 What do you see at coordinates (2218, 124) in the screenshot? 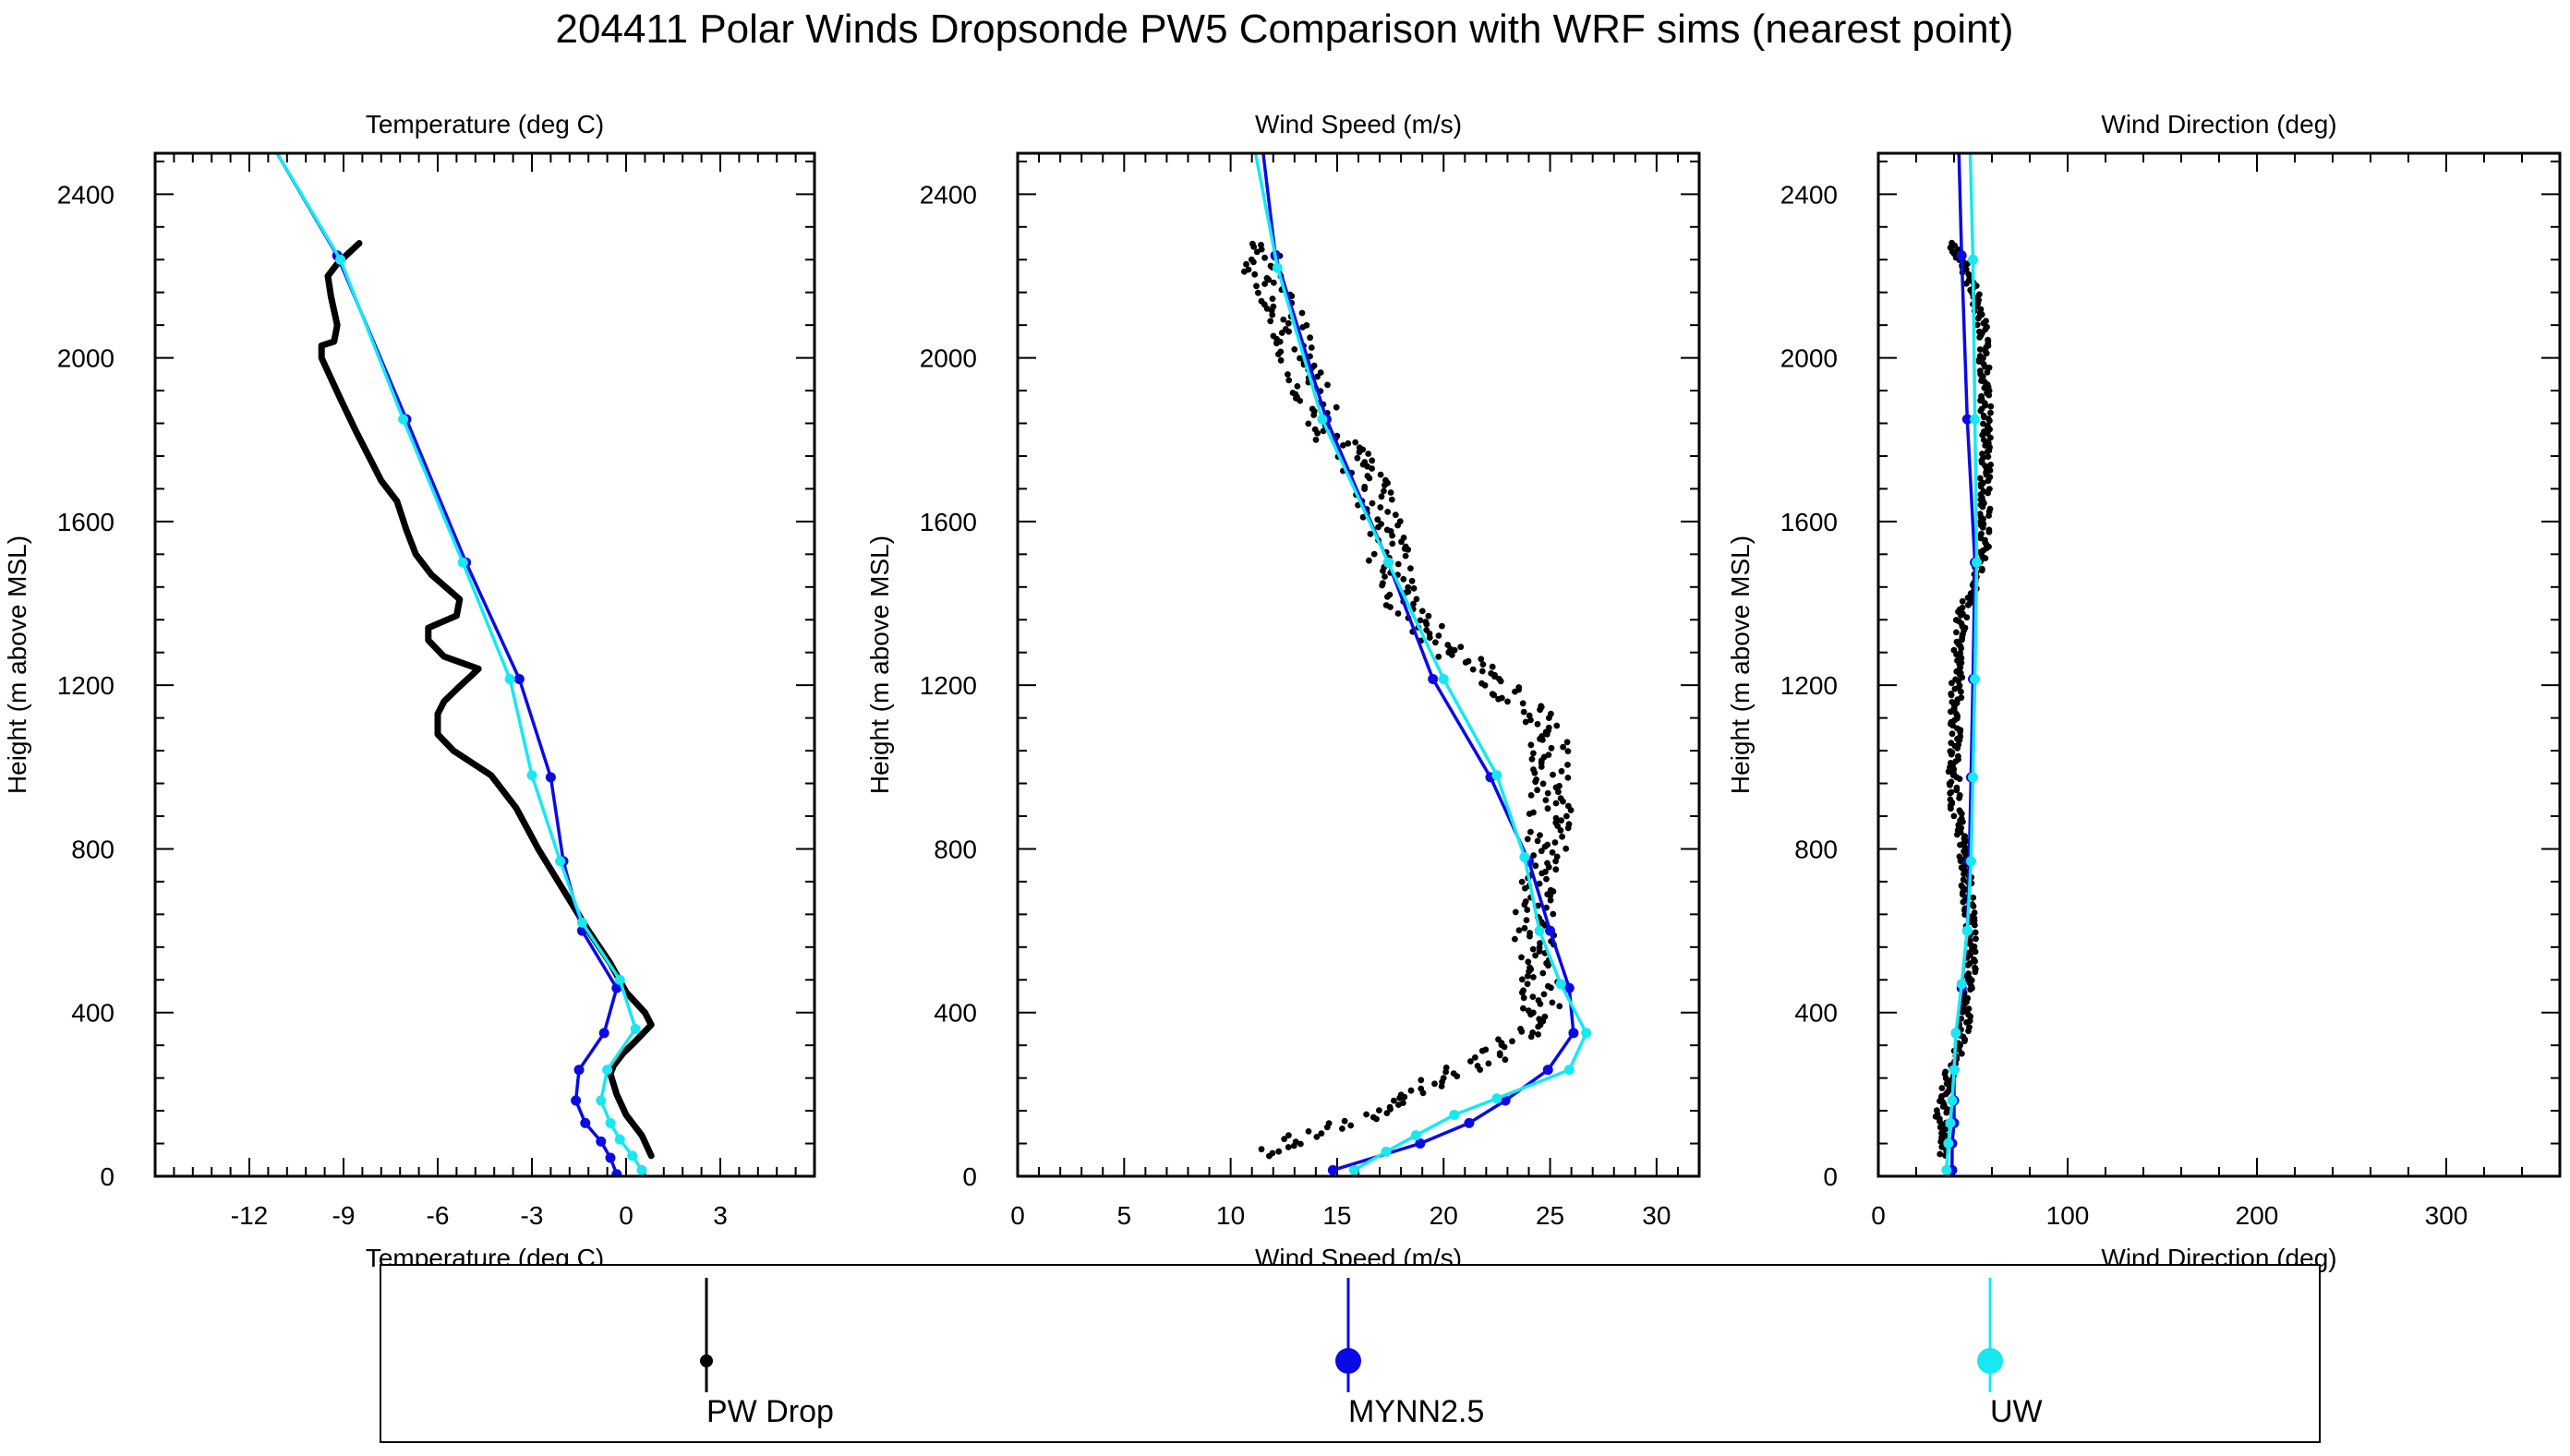
I see `panel-title: Wind Direction (deg)` at bounding box center [2218, 124].